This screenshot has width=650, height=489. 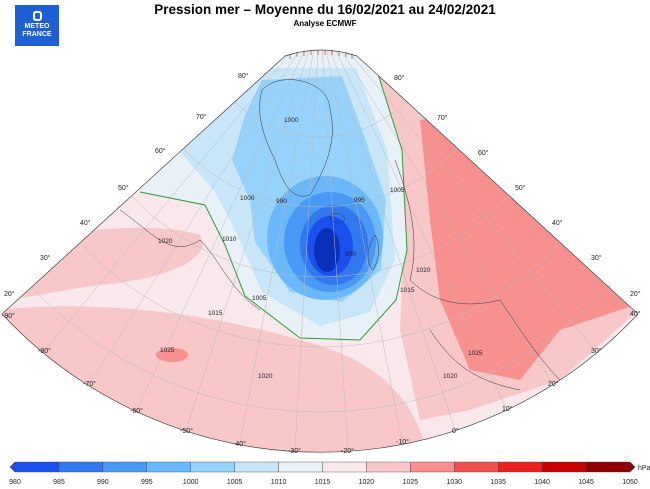 I want to click on colorbar-tick-label: 1030, so click(x=454, y=482).